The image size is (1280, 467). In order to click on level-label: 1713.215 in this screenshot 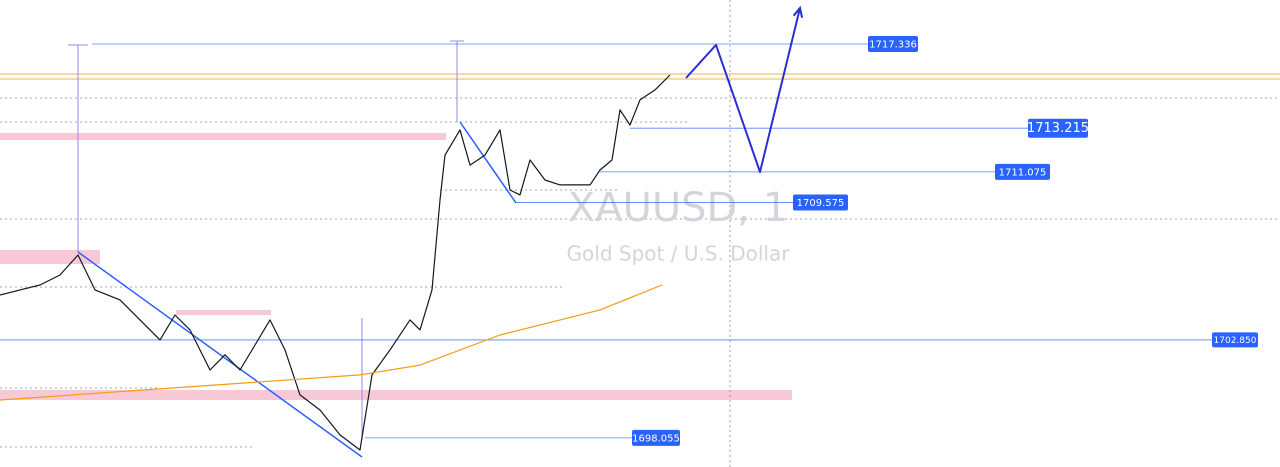, I will do `click(1058, 128)`.